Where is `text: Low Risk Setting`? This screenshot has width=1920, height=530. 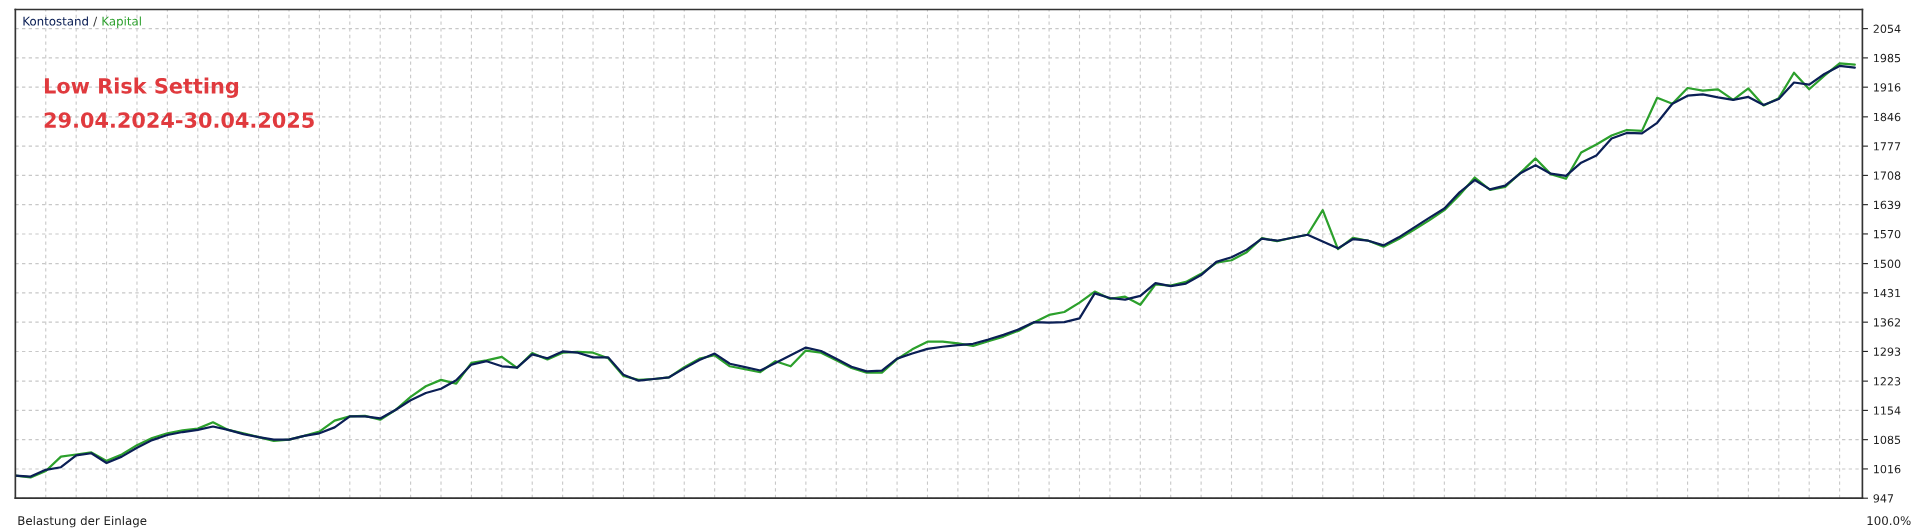 text: Low Risk Setting is located at coordinates (141, 87).